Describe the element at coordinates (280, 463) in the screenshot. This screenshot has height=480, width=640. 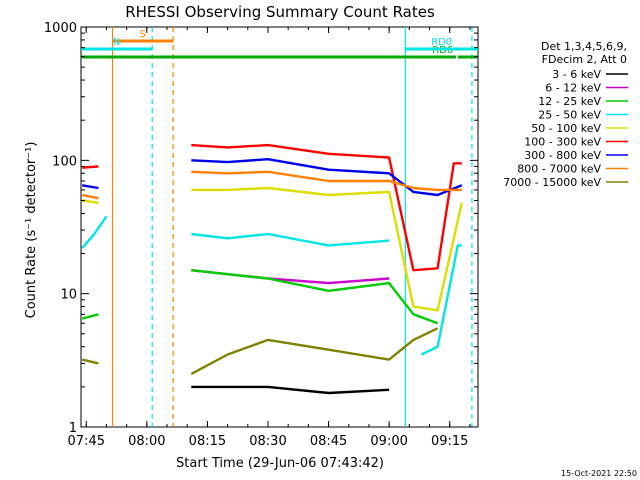
I see `x-axis-label: Start Time (29-Jun-06 07:43:42)` at that location.